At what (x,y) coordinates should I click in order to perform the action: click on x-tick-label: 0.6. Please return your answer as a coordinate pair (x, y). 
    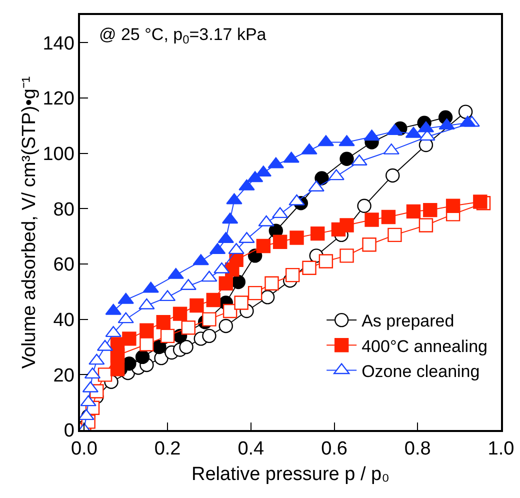
    Looking at the image, I should click on (334, 449).